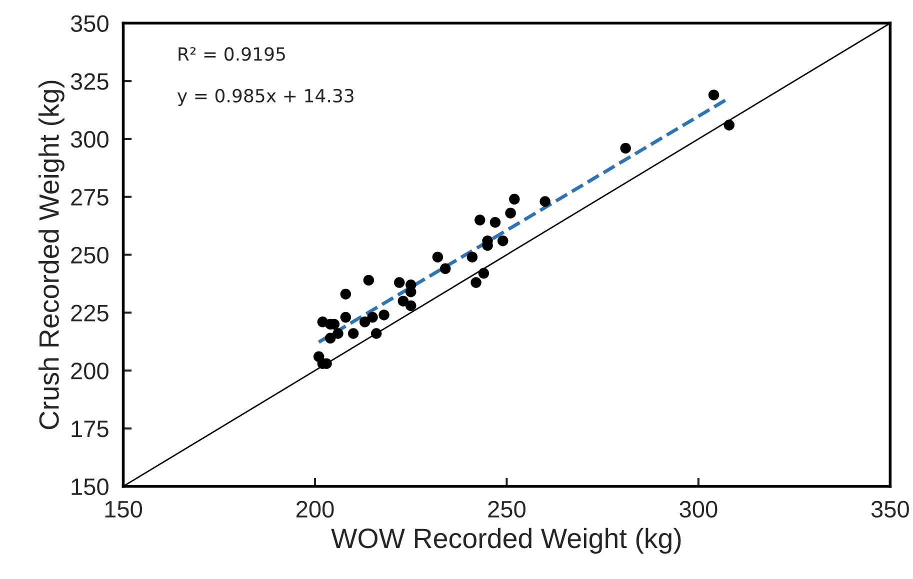 This screenshot has height=579, width=913. Describe the element at coordinates (51, 255) in the screenshot. I see `y-axis-title: Crush Recorded Weight (kg)` at that location.